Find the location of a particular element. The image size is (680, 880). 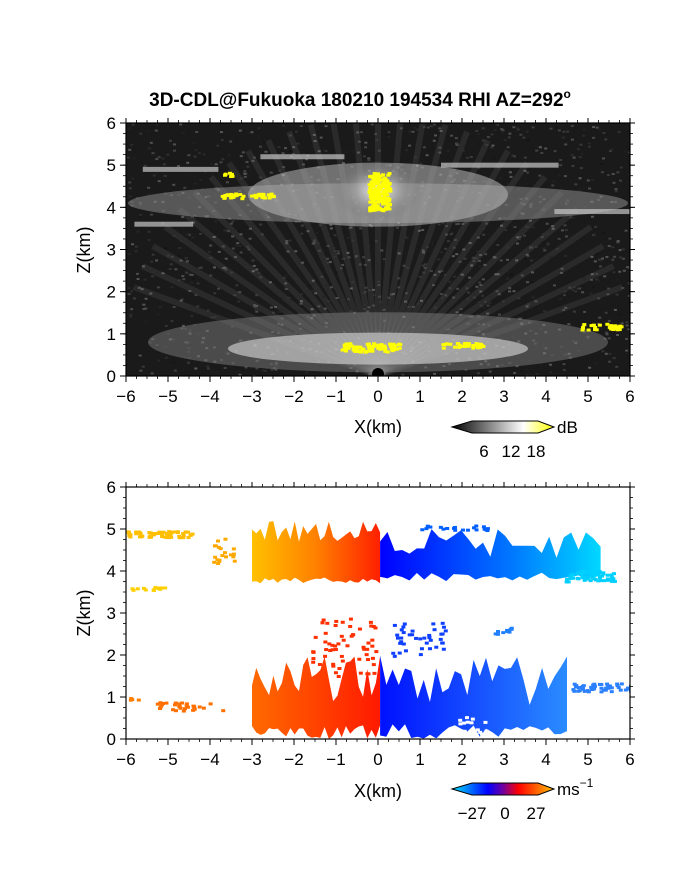

velocity-xtick-label: 4 is located at coordinates (545, 759).